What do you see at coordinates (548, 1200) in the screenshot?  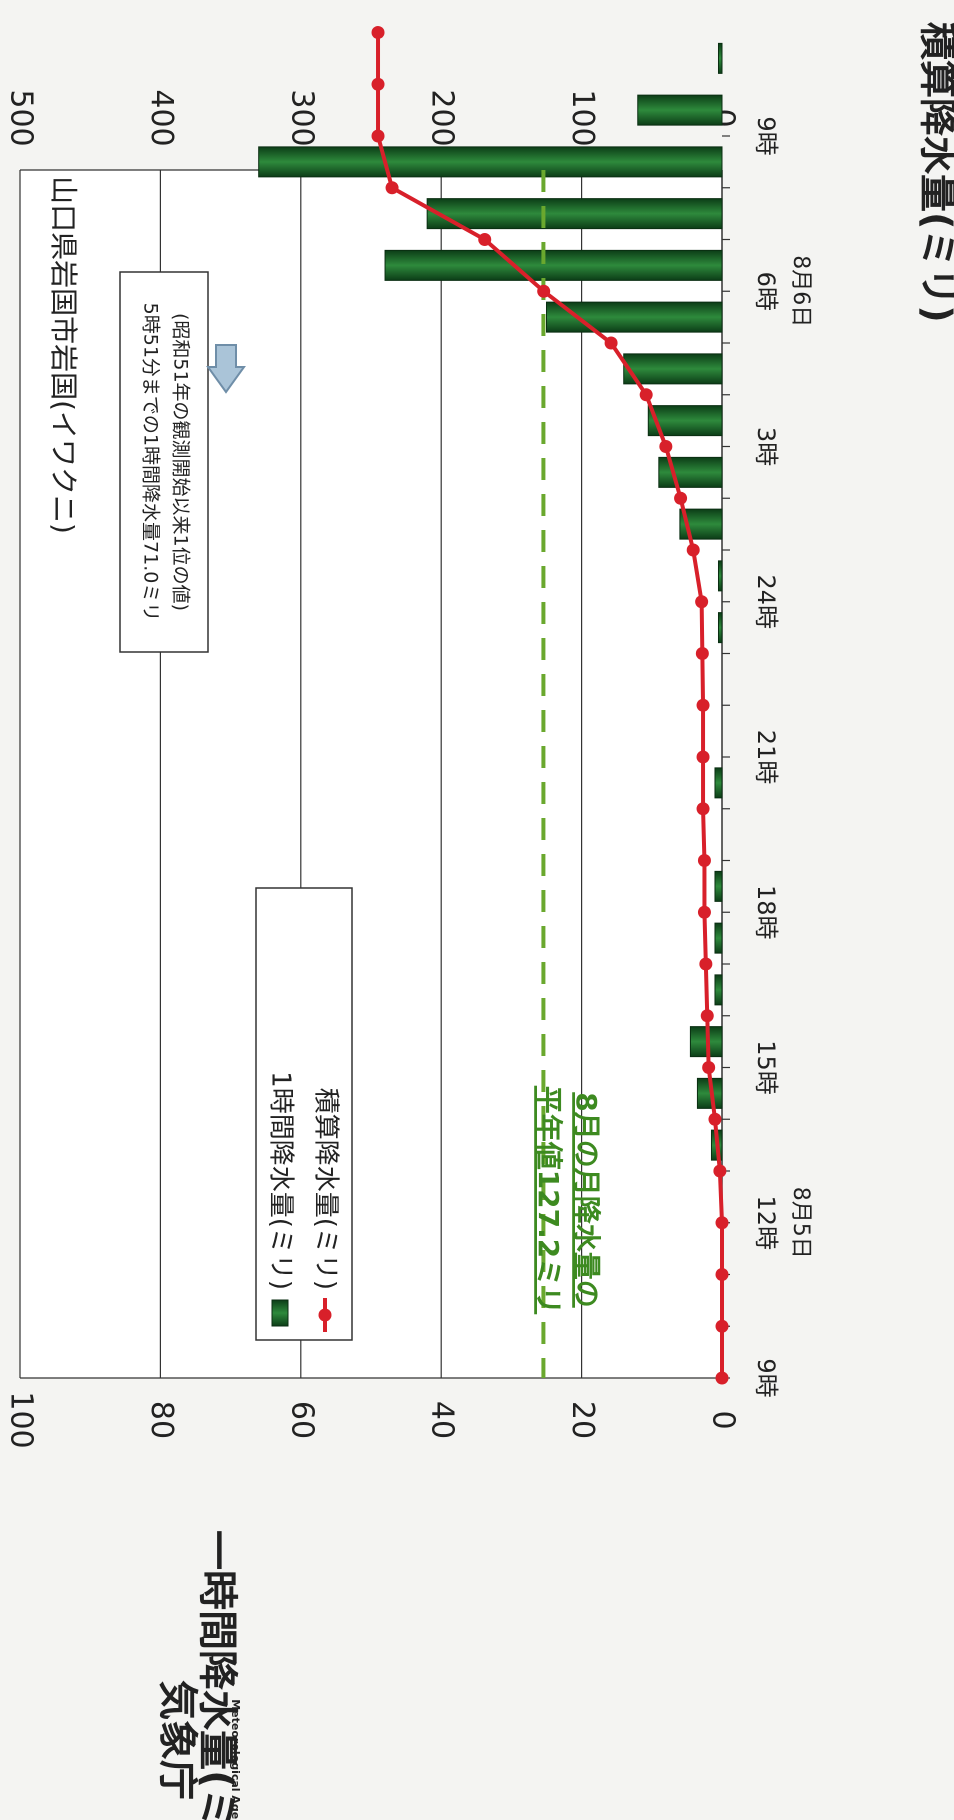 I see `reference-label: 平年値127.2ミリ` at bounding box center [548, 1200].